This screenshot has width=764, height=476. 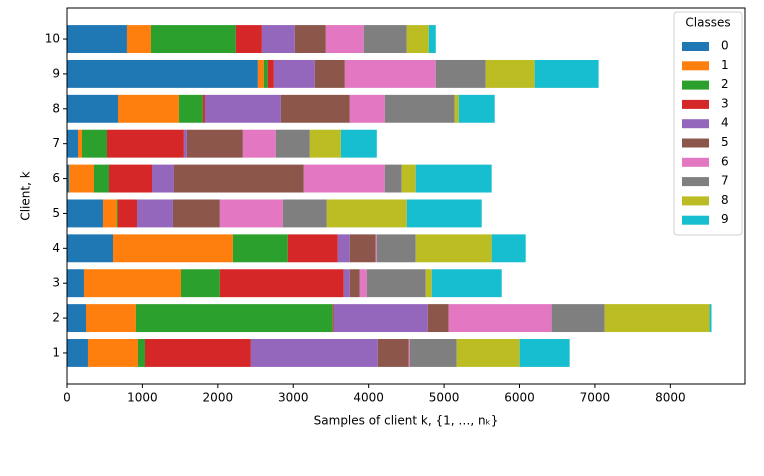 I want to click on legend-label: 2, so click(x=725, y=84).